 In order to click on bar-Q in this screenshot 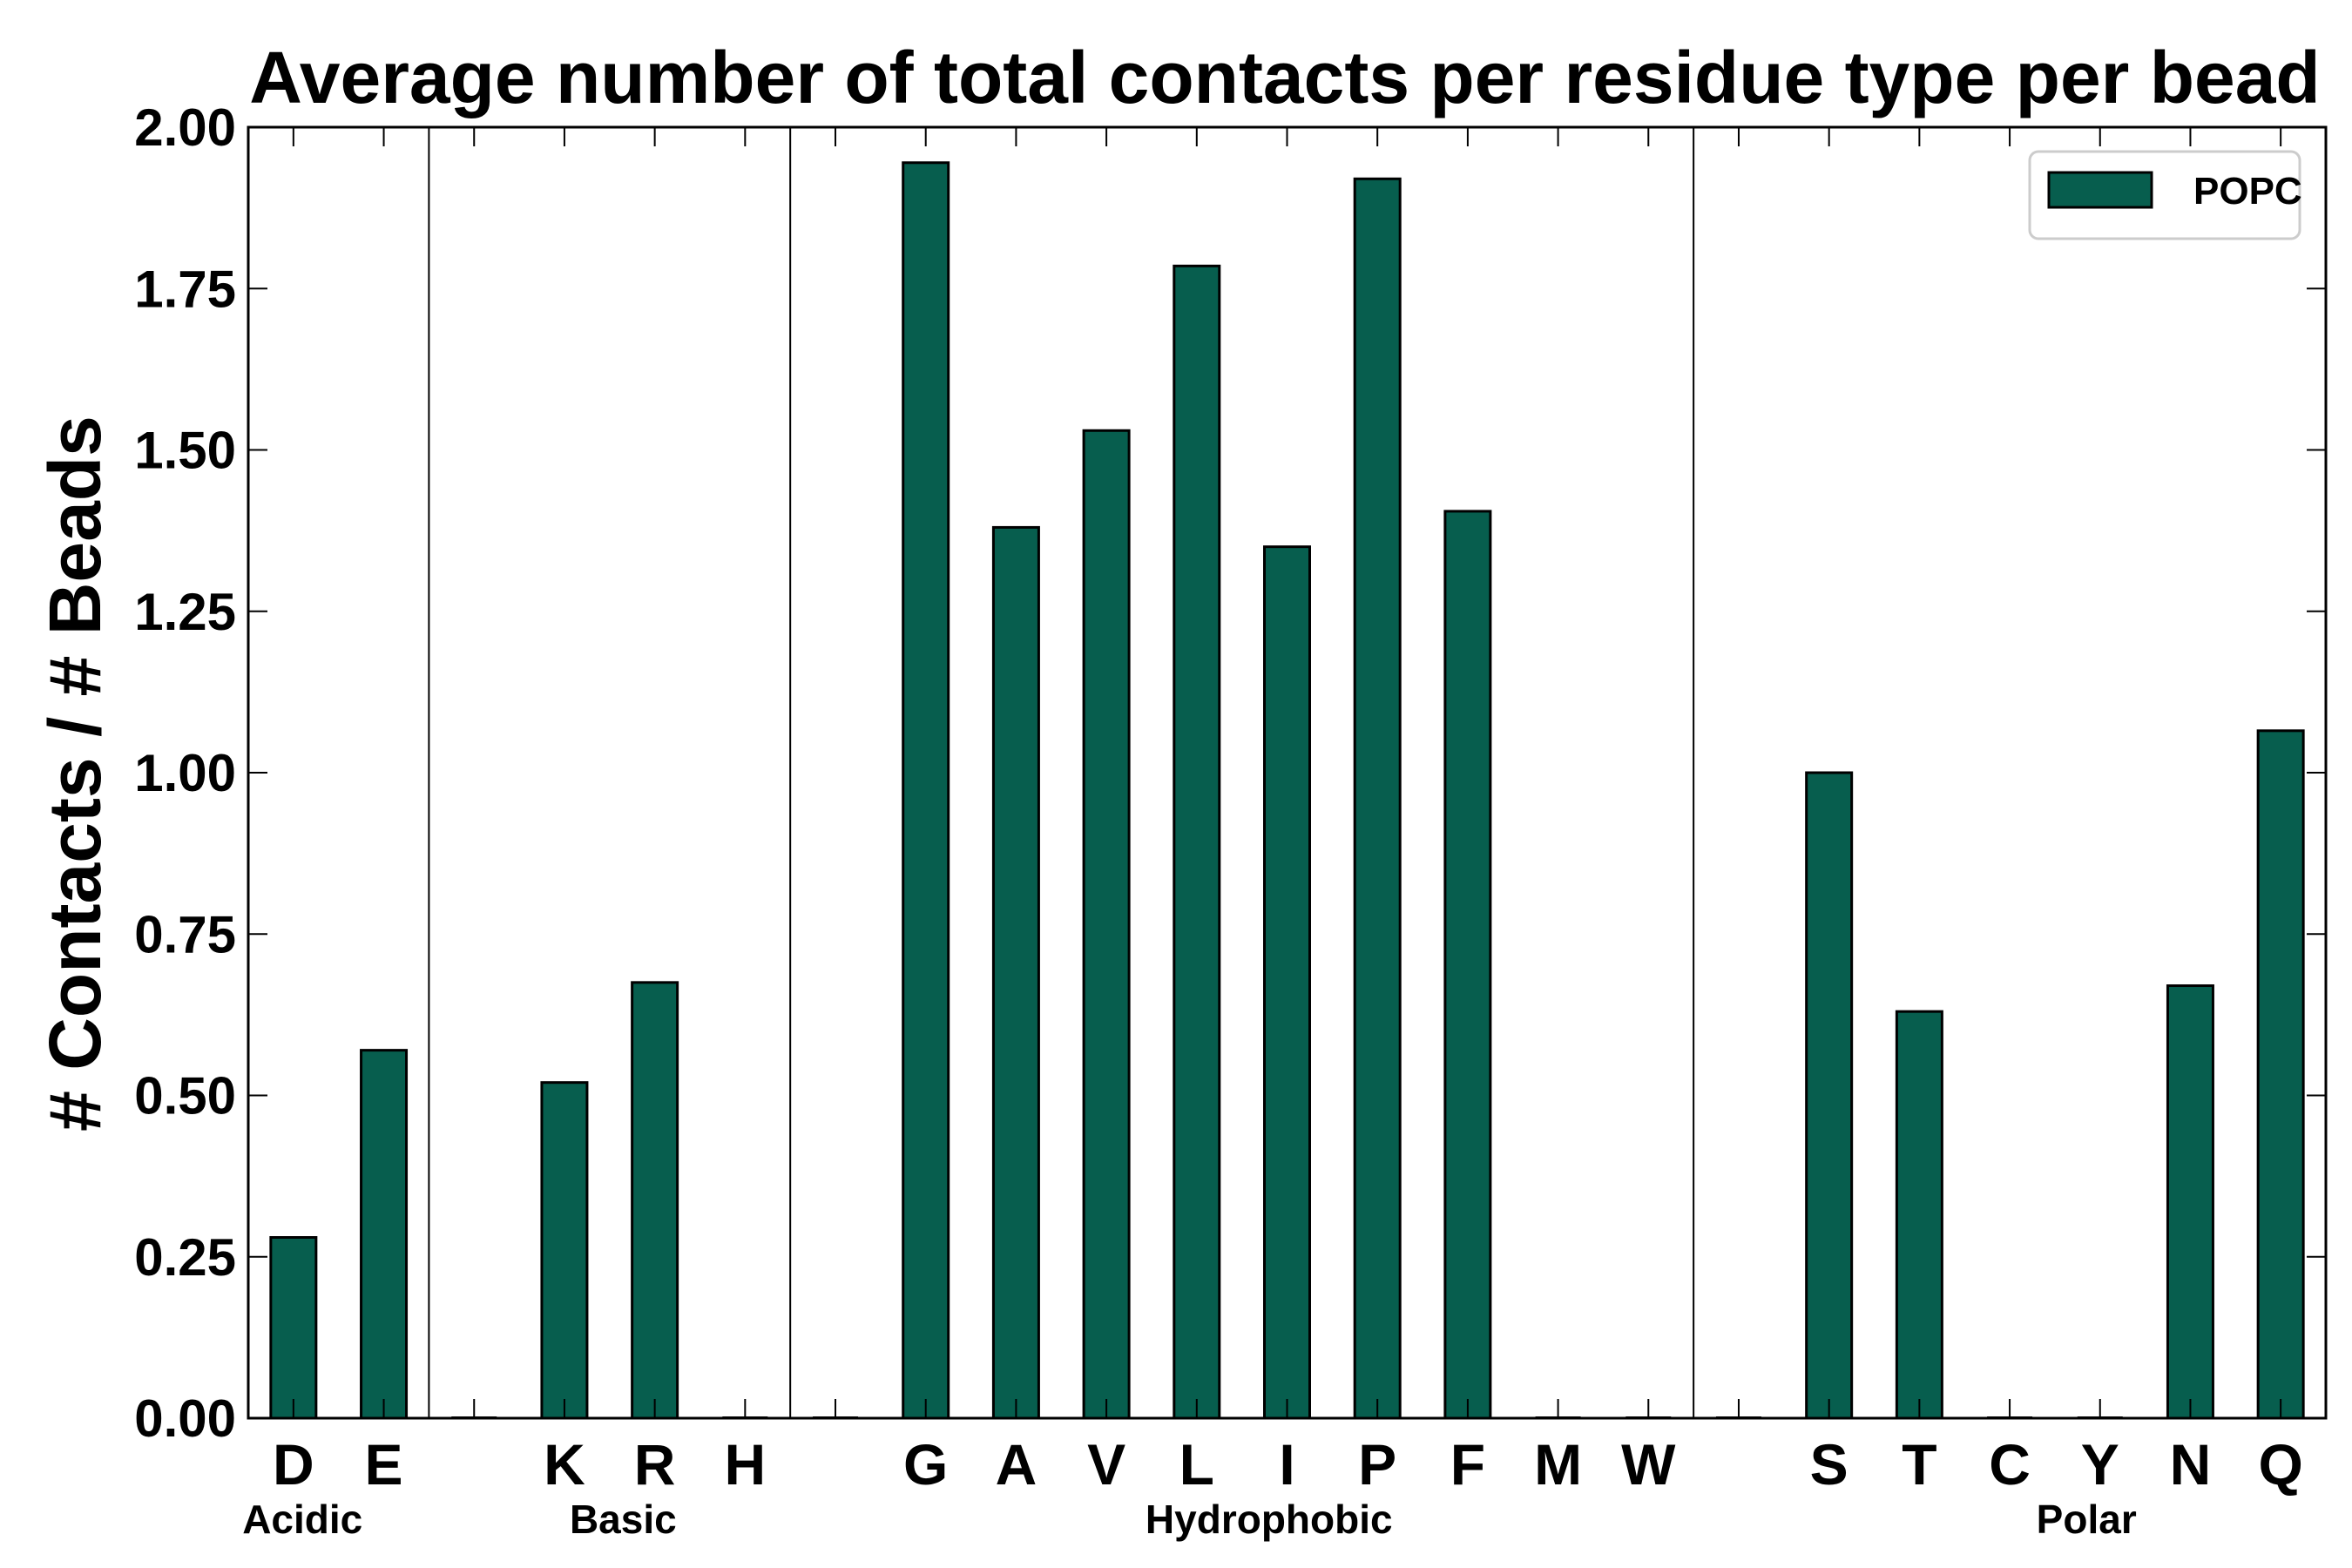, I will do `click(2280, 1074)`.